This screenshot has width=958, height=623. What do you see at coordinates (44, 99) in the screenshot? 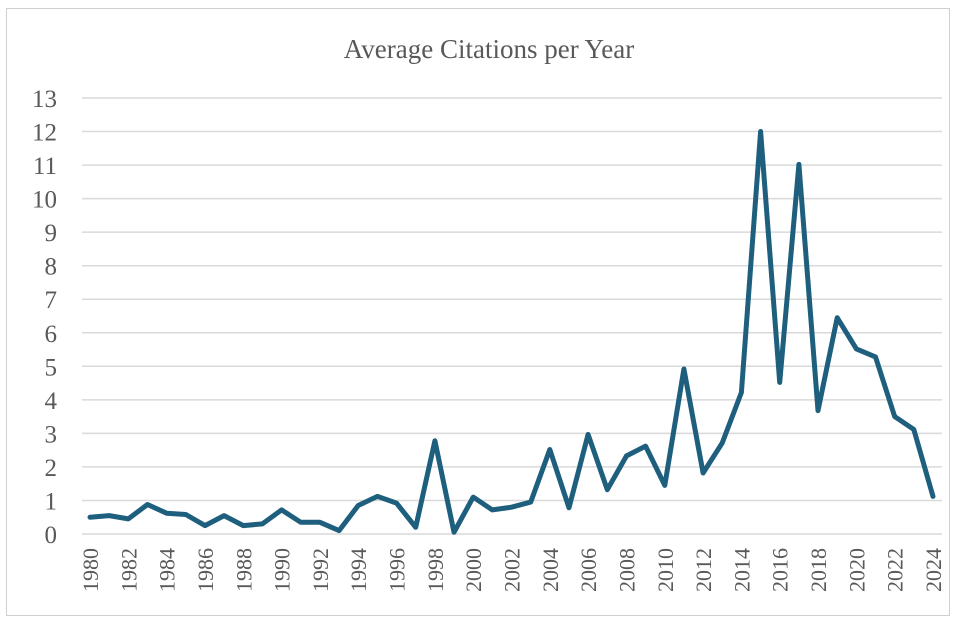
I see `y-tick-label: 13` at bounding box center [44, 99].